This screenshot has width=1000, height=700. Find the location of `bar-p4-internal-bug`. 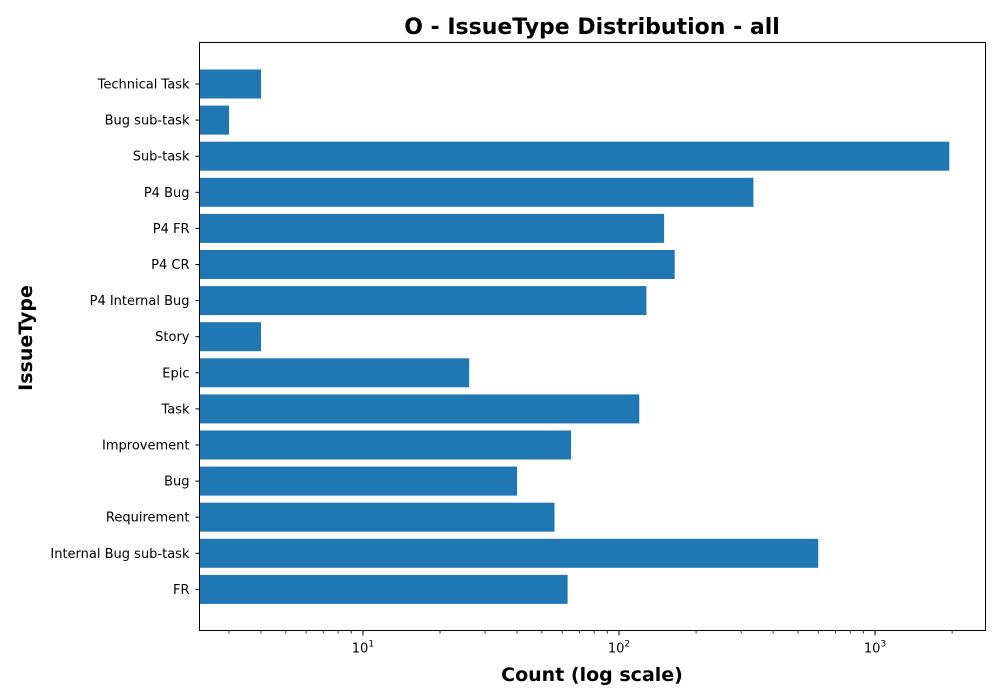

bar-p4-internal-bug is located at coordinates (423, 301).